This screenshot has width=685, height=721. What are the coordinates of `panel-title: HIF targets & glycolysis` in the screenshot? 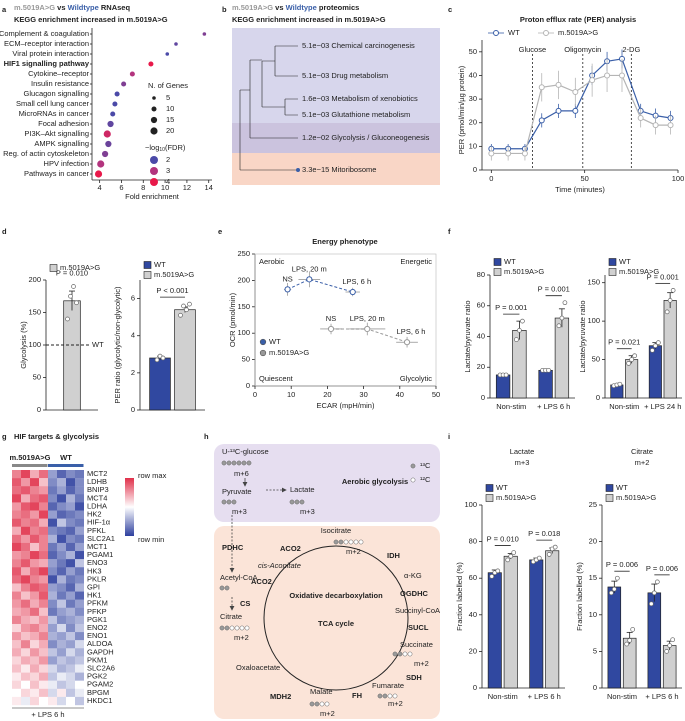 It's located at (56, 436).